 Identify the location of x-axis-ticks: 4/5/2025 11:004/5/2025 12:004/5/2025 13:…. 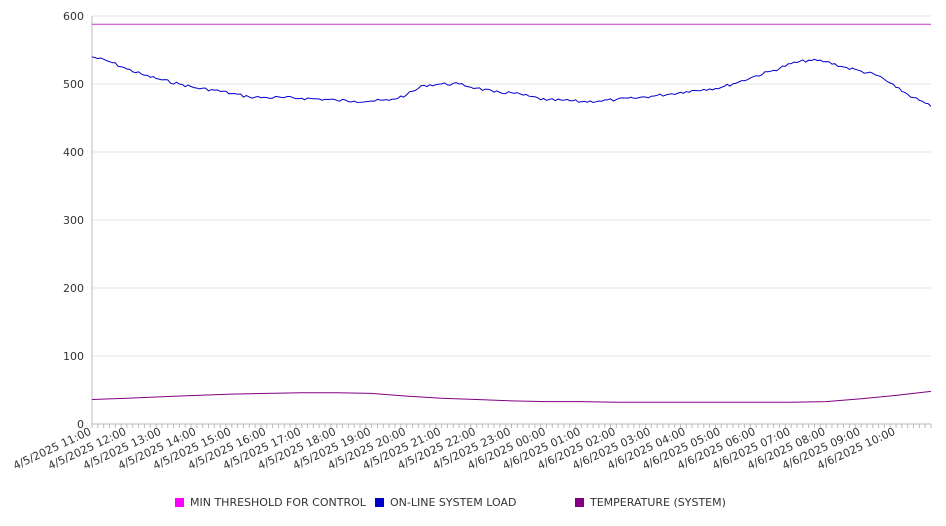
(454, 449).